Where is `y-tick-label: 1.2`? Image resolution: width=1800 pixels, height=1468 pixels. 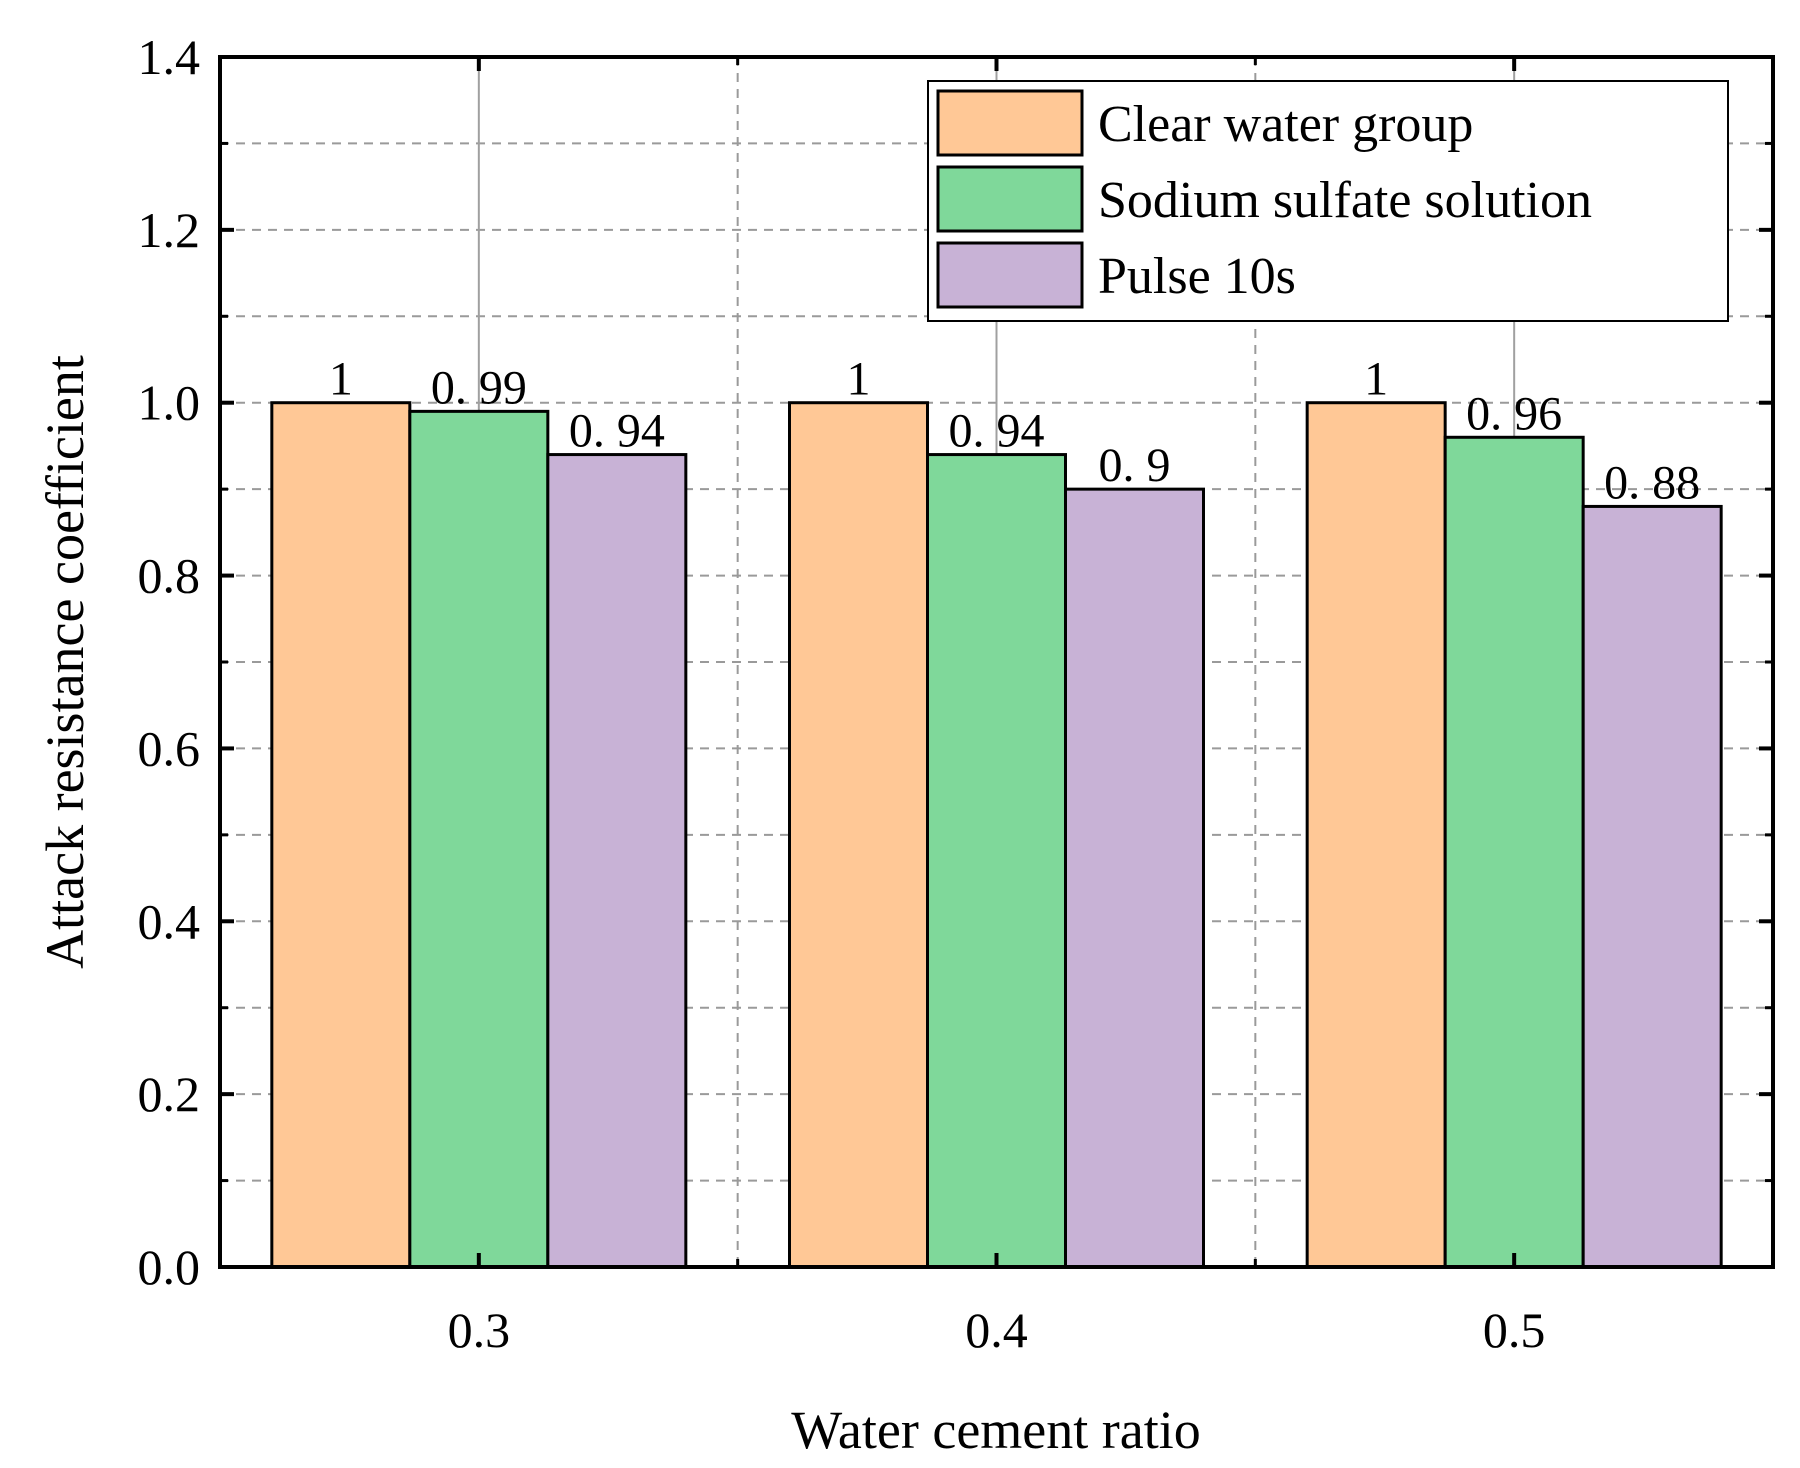
y-tick-label: 1.2 is located at coordinates (169, 230).